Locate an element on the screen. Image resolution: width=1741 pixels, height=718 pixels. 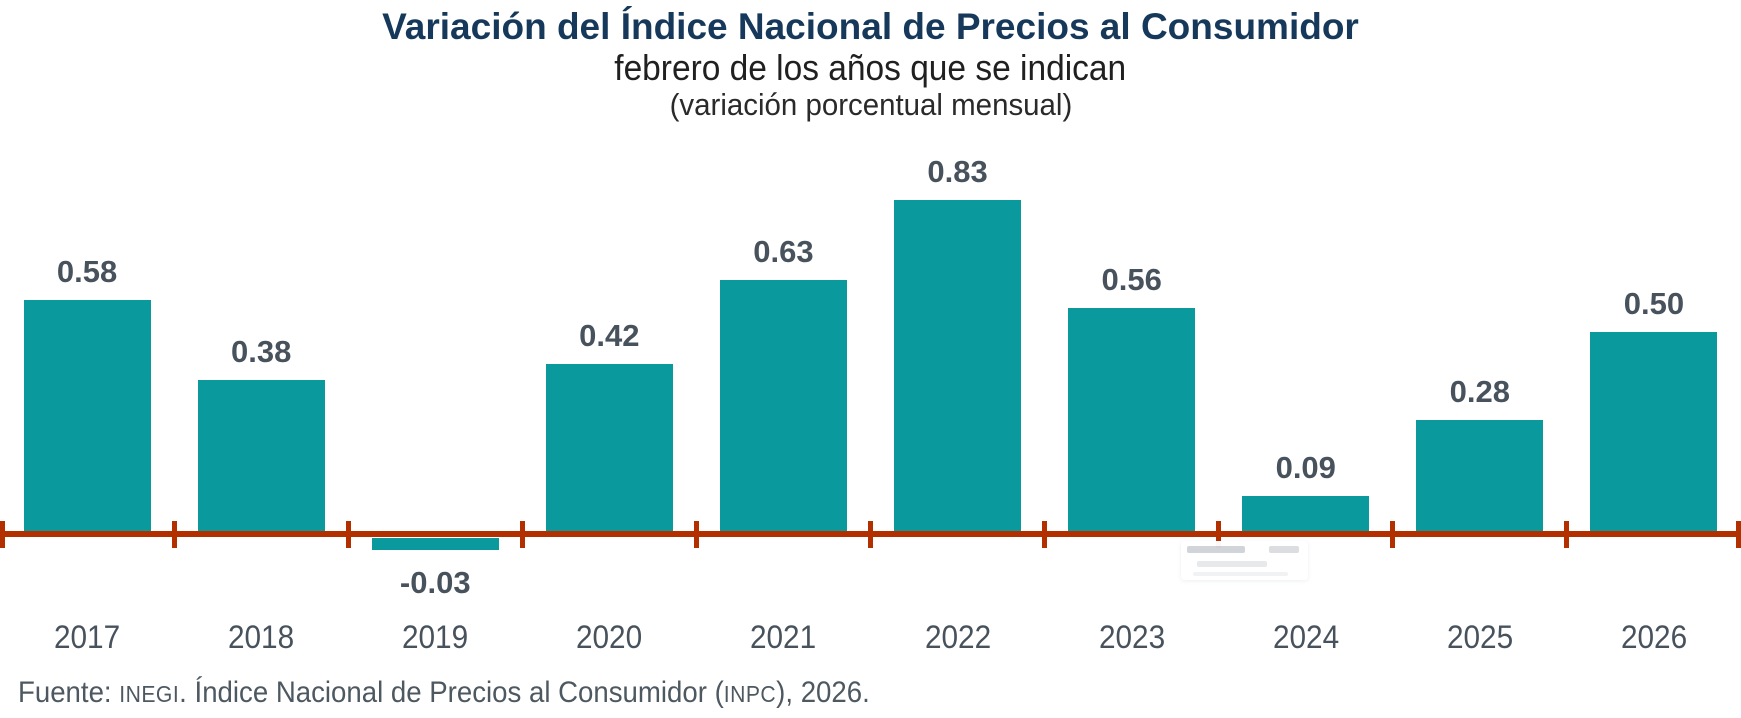
bar-value-label: 0.38 is located at coordinates (261, 351).